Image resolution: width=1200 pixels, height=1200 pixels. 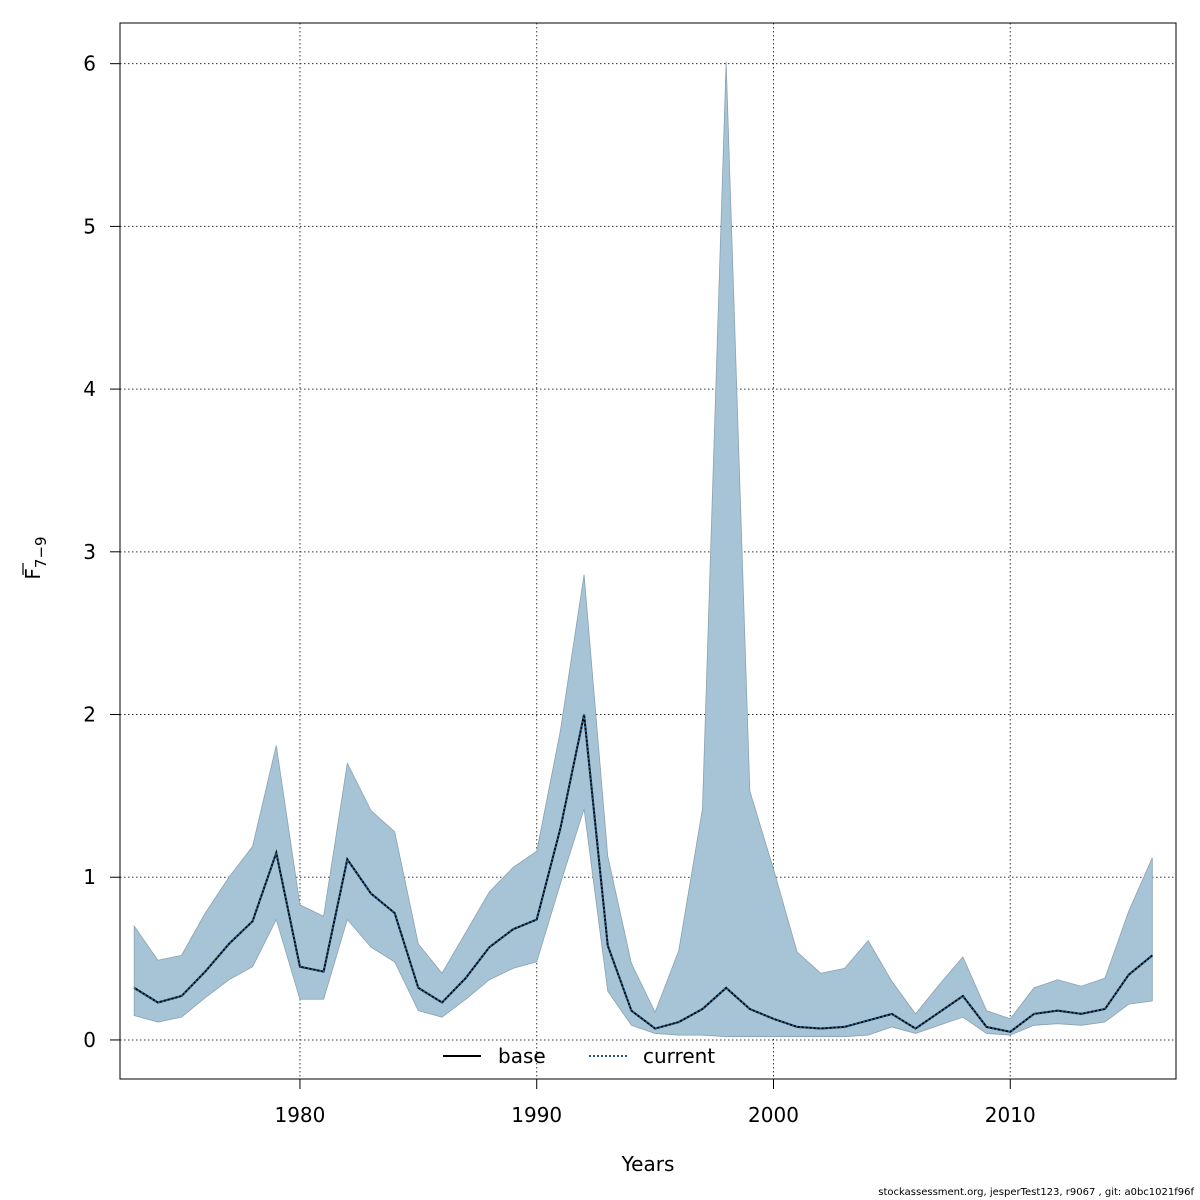 I want to click on x-tick-label: 2000, so click(x=773, y=1115).